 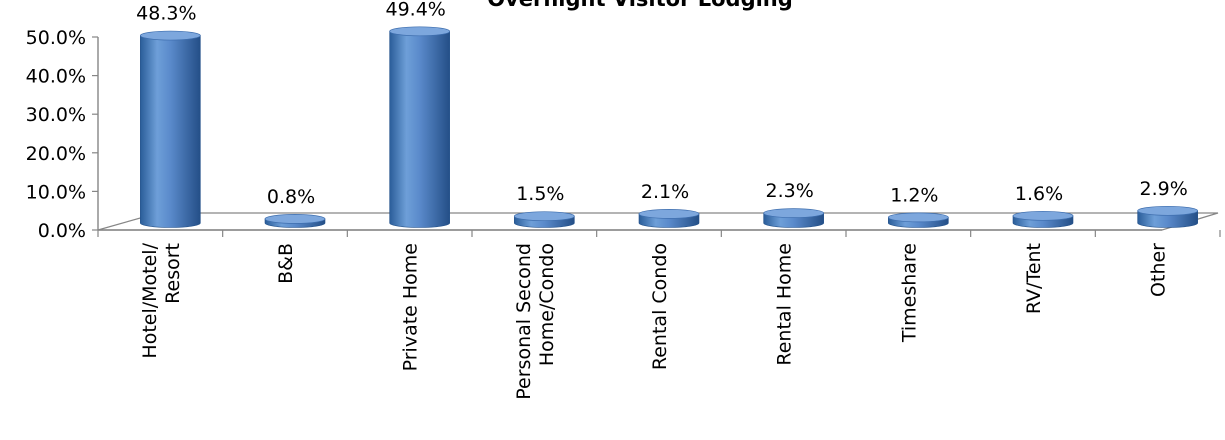 I want to click on data-label: 1.6%, so click(x=1039, y=194).